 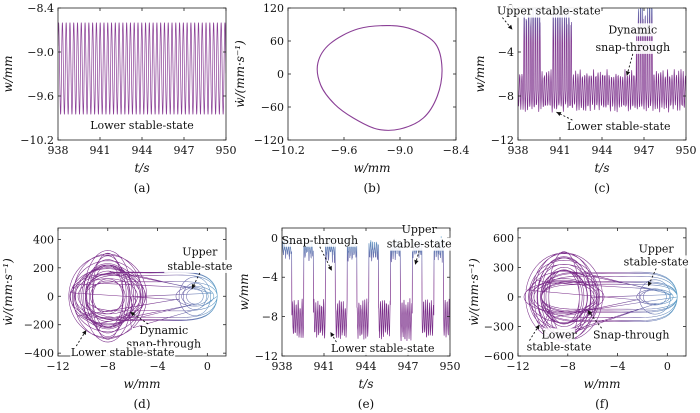 What do you see at coordinates (272, 107) in the screenshot?
I see `y-tick-label: −60` at bounding box center [272, 107].